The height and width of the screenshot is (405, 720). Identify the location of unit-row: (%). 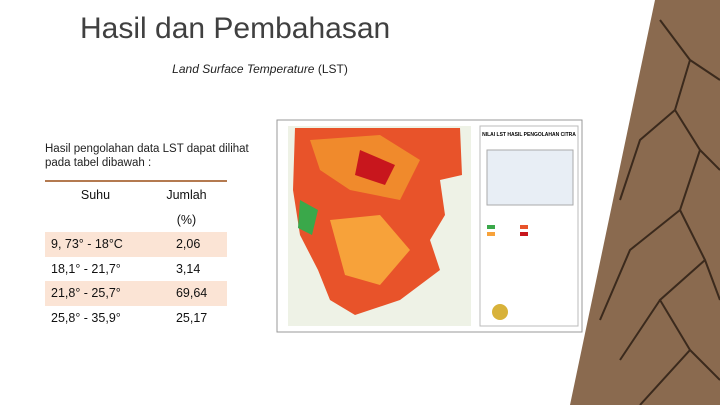
(136, 220).